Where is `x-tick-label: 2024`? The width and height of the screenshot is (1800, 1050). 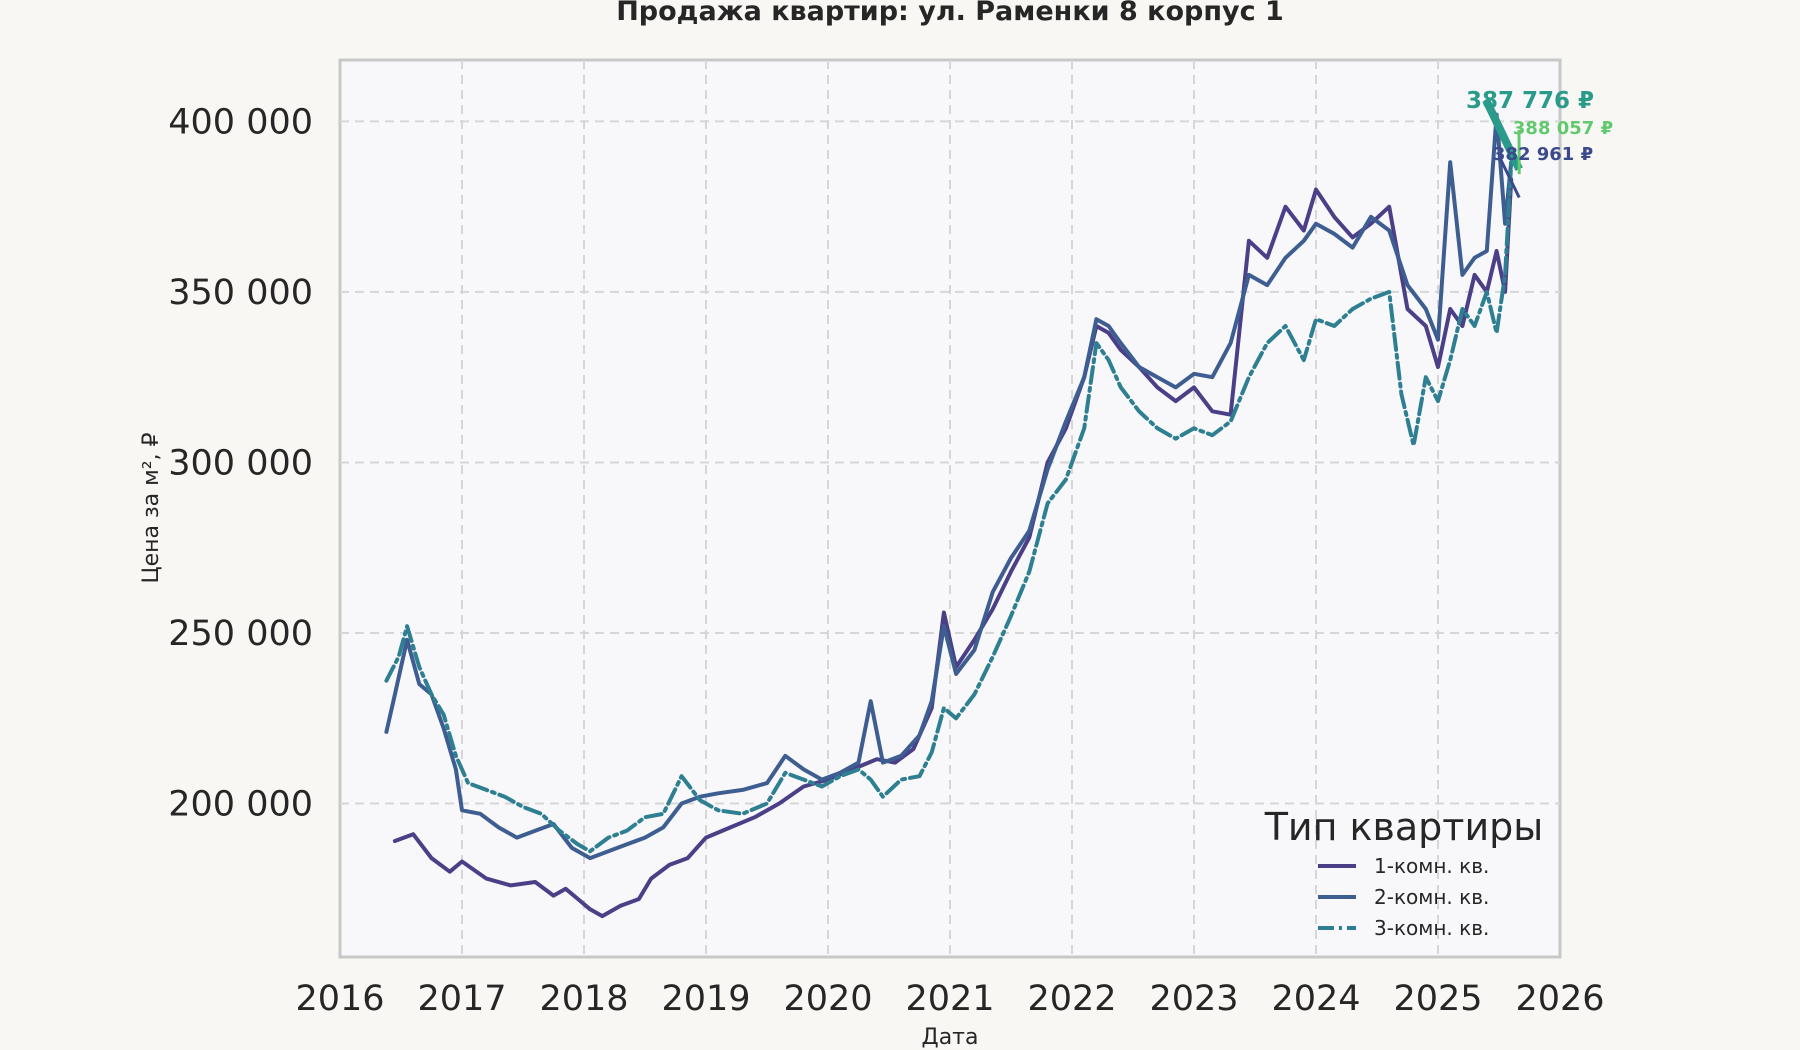
x-tick-label: 2024 is located at coordinates (1315, 999).